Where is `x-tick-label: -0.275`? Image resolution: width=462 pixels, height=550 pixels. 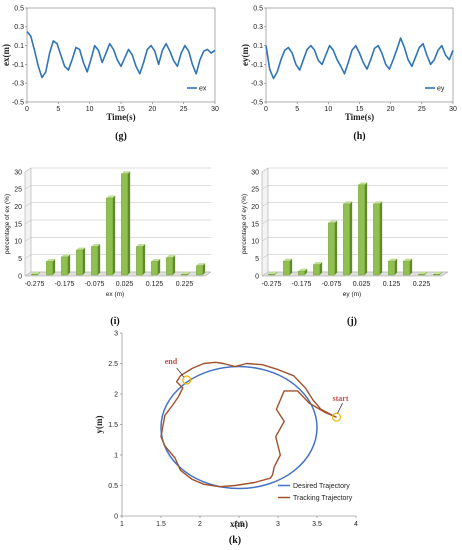
x-tick-label: -0.275 is located at coordinates (35, 284).